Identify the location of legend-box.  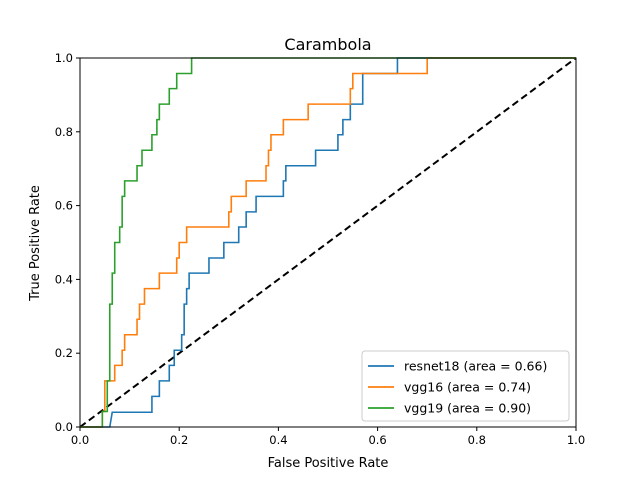
(465, 386).